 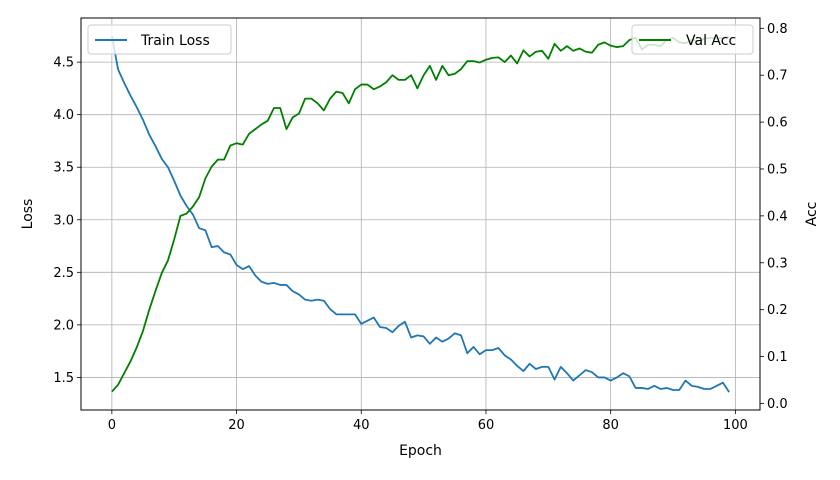 I want to click on legend-val-acc-label: Val Acc, so click(x=711, y=41).